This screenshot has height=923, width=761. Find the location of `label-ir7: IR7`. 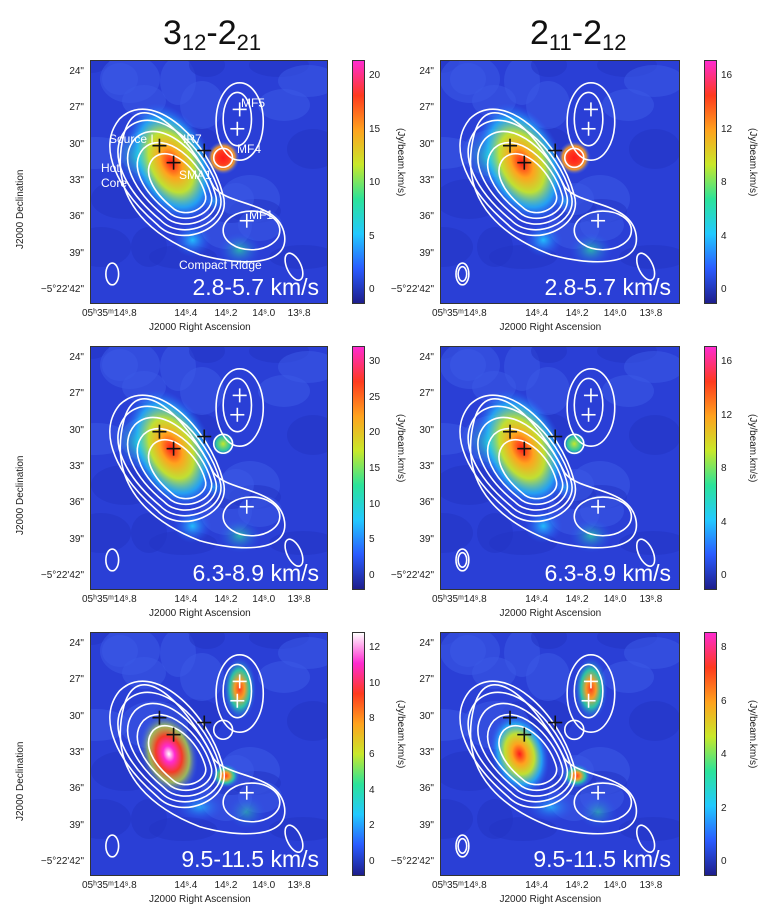

label-ir7: IR7 is located at coordinates (192, 139).